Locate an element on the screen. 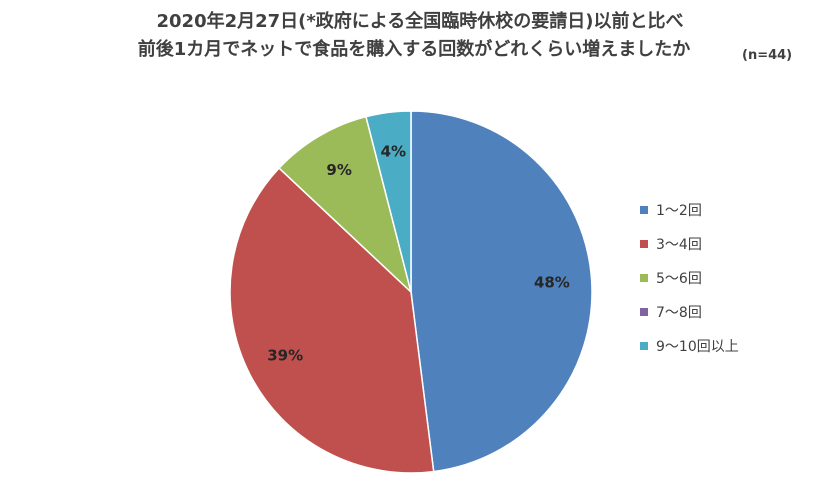 This screenshot has width=840, height=499. legend-label-3: 5～6回 is located at coordinates (679, 279).